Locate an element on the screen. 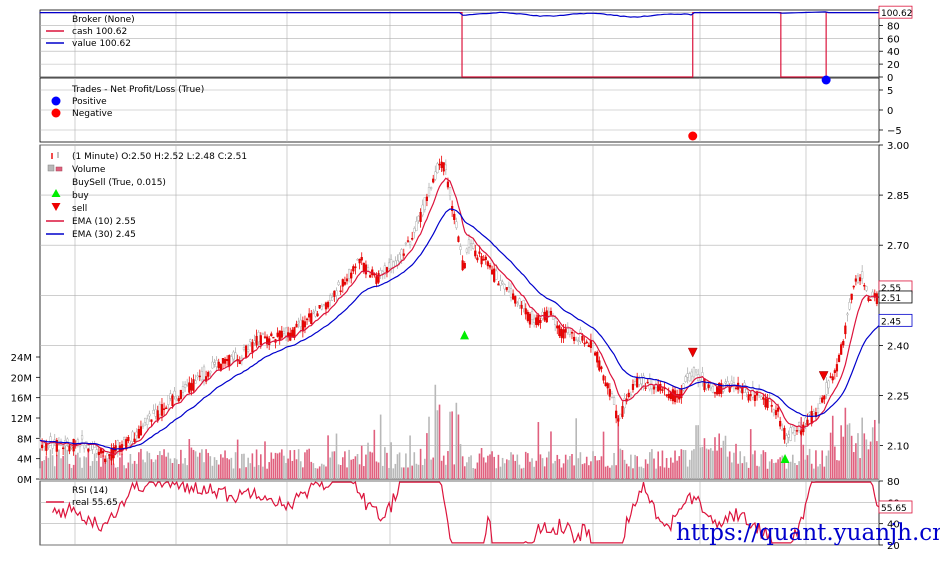  trade-point-positive is located at coordinates (826, 80).